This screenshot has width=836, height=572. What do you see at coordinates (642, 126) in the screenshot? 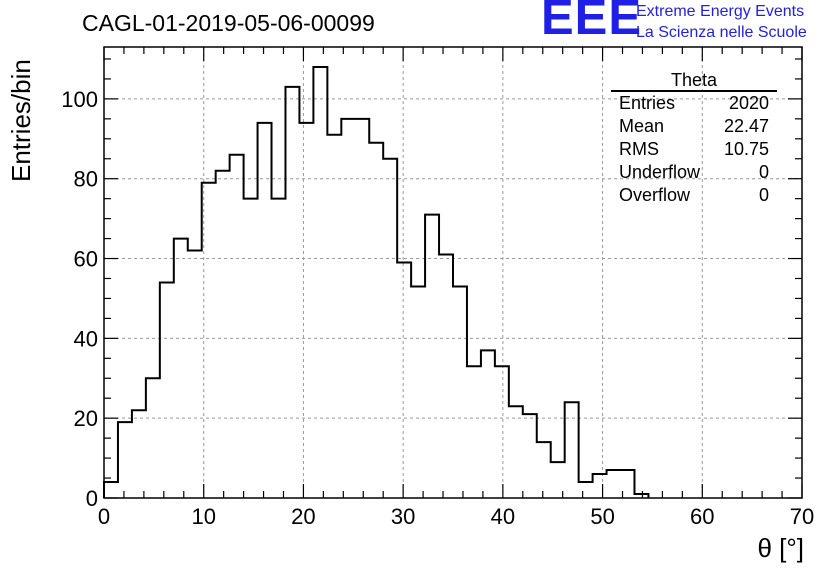
I see `stats-label: Mean` at bounding box center [642, 126].